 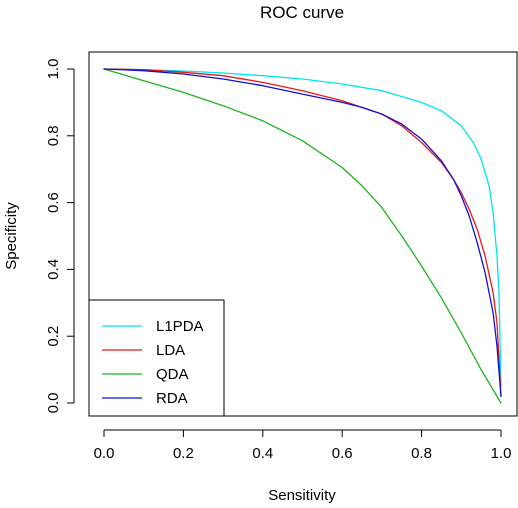 I want to click on legend: L1PDA LDA QDA RDA, so click(x=156, y=358).